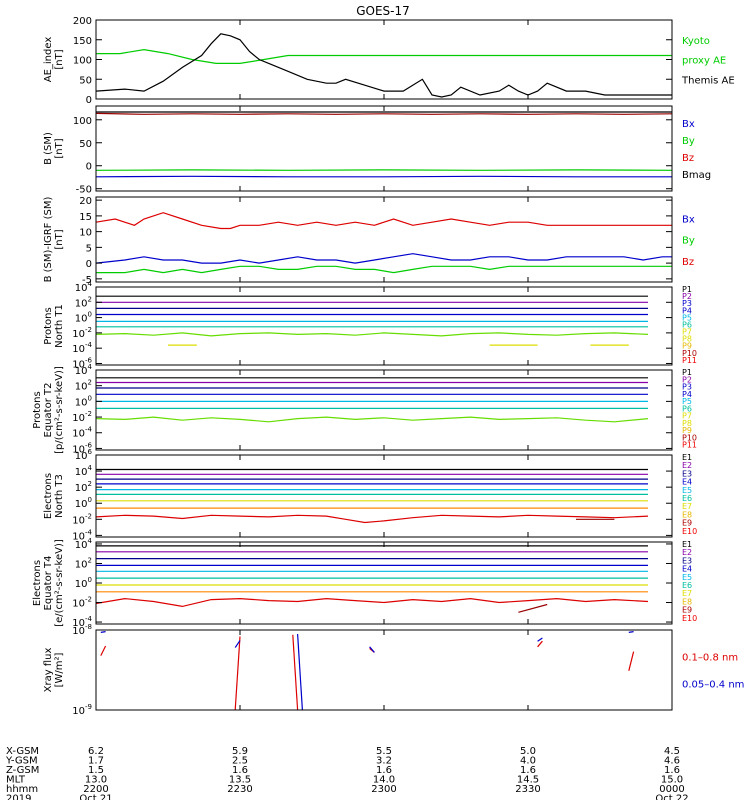 The width and height of the screenshot is (750, 800). I want to click on y-axis-label: Equator T4, so click(48, 583).